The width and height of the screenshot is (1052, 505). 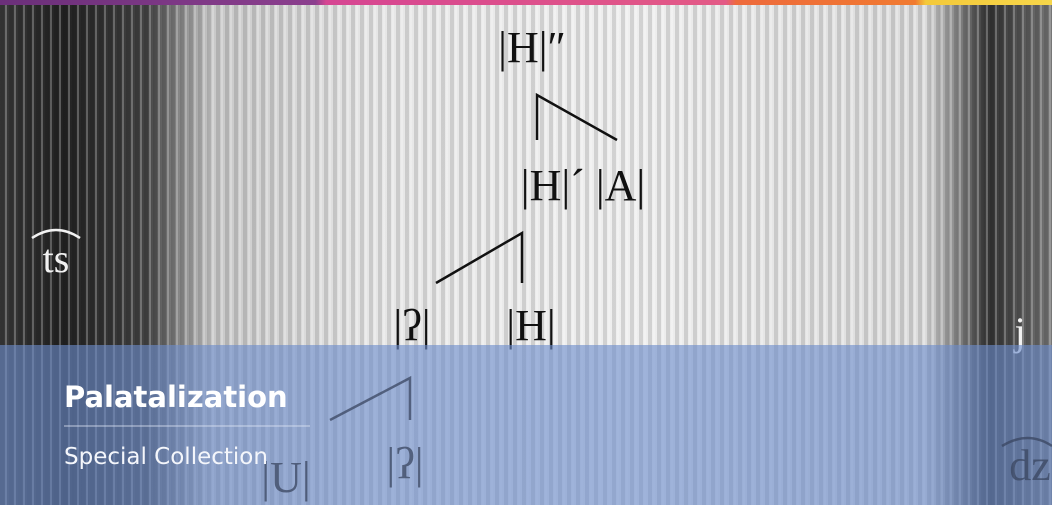 What do you see at coordinates (583, 185) in the screenshot?
I see `notation: |H|´ |A|` at bounding box center [583, 185].